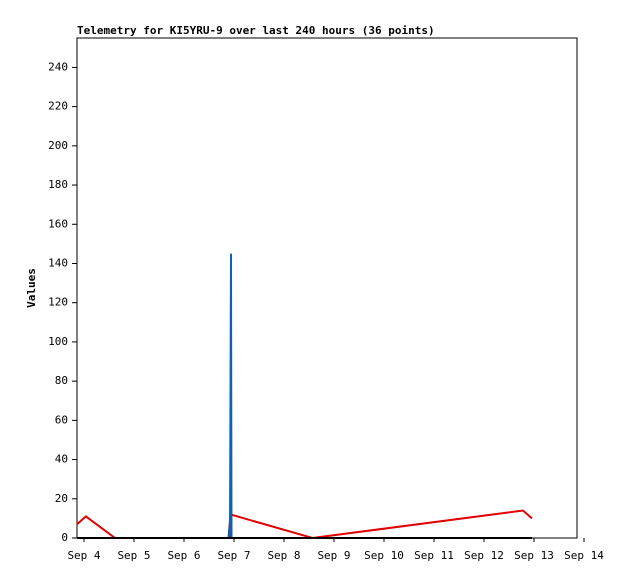 Image resolution: width=618 pixels, height=583 pixels. What do you see at coordinates (133, 555) in the screenshot?
I see `x-tick-label: Sep 5` at bounding box center [133, 555].